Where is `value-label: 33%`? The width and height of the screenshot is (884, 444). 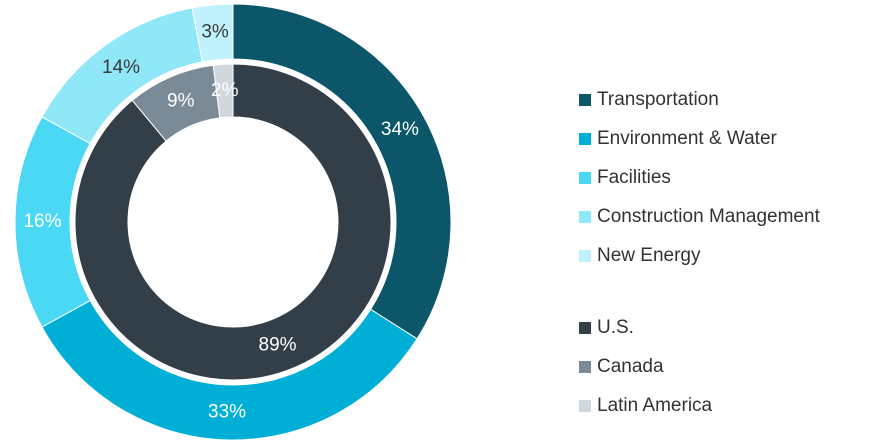
value-label: 33% is located at coordinates (227, 411).